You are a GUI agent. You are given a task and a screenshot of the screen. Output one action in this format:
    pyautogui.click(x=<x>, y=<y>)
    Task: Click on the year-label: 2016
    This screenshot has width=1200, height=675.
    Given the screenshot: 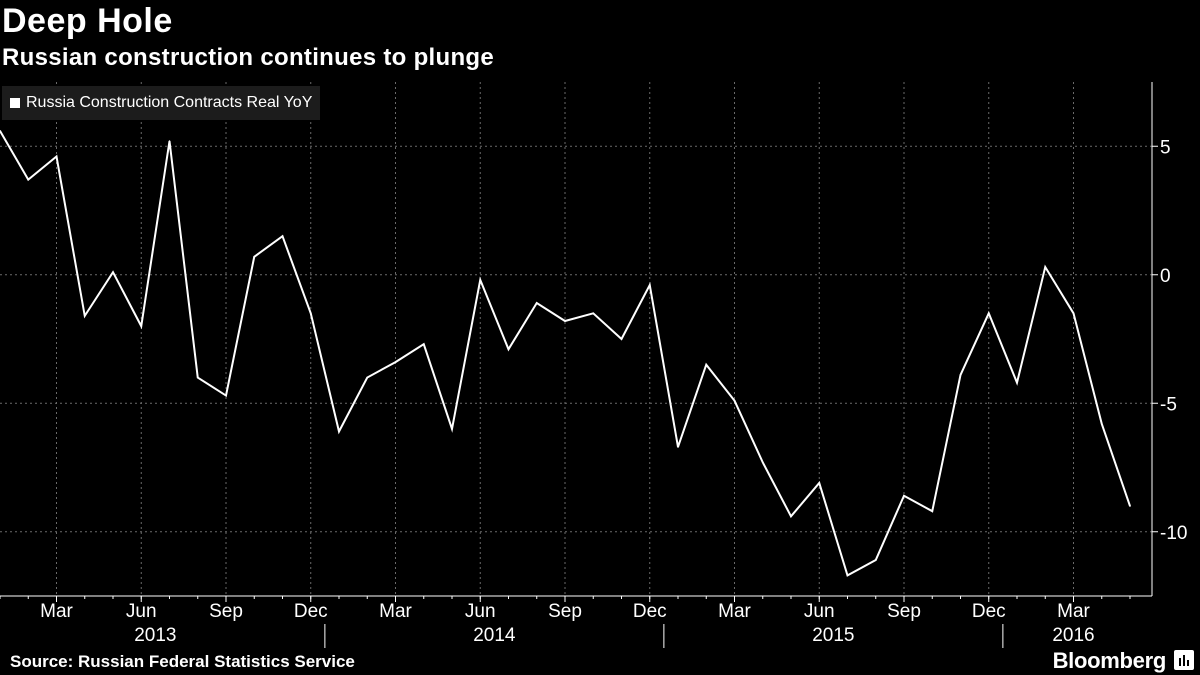 What is the action you would take?
    pyautogui.click(x=1073, y=635)
    